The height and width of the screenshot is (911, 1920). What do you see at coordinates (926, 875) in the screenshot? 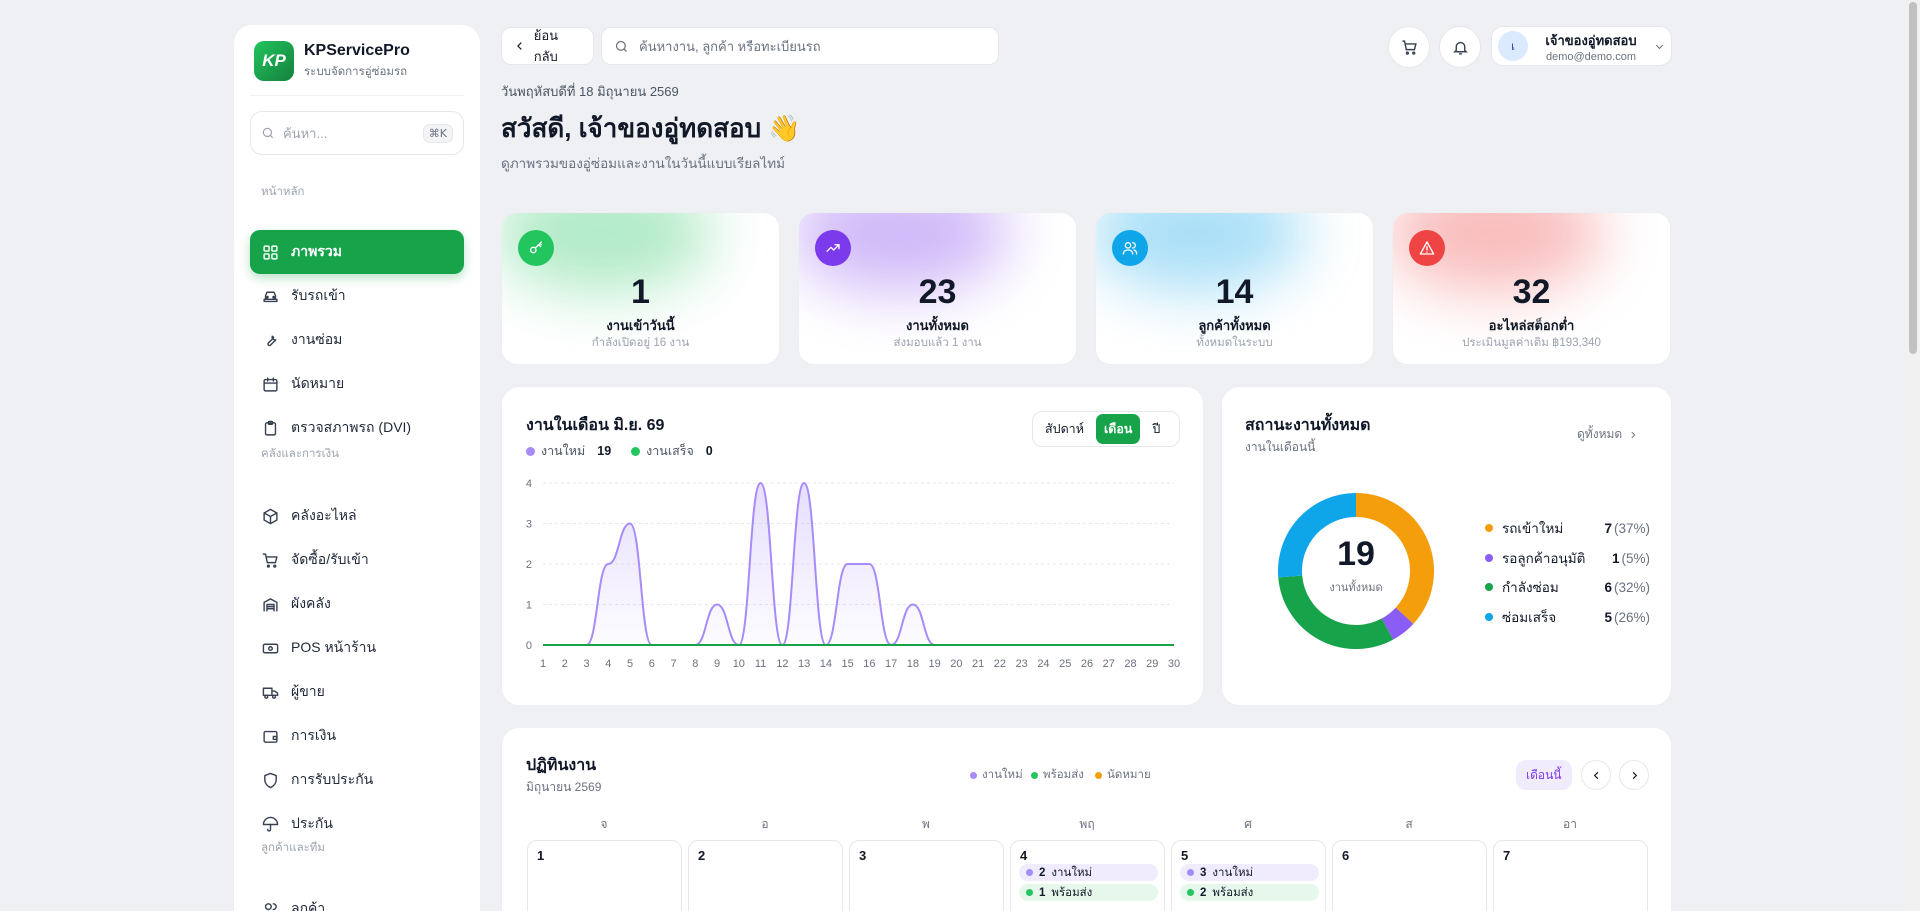
I see `calendar-day-cell: 3` at bounding box center [926, 875].